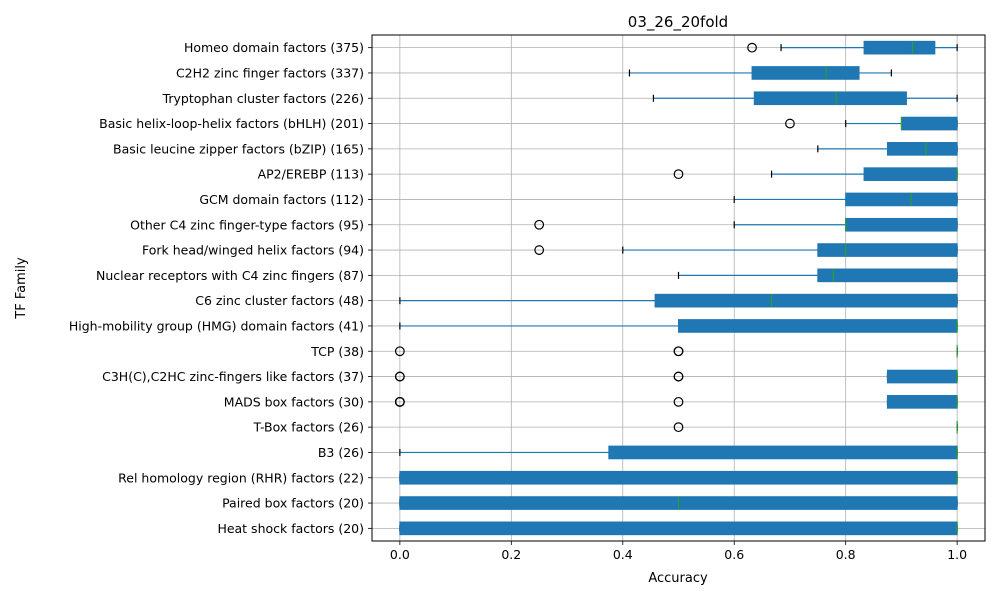  Describe the element at coordinates (311, 174) in the screenshot. I see `y-tick-label: AP2/EREBP (113)` at that location.